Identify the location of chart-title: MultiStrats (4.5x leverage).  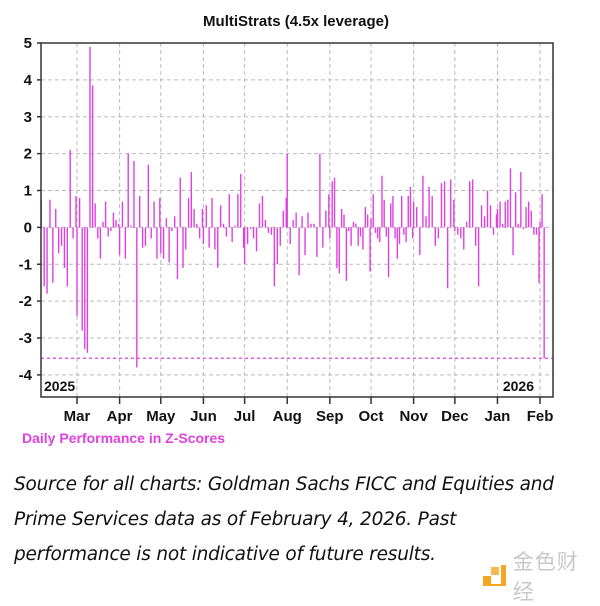
(296, 21).